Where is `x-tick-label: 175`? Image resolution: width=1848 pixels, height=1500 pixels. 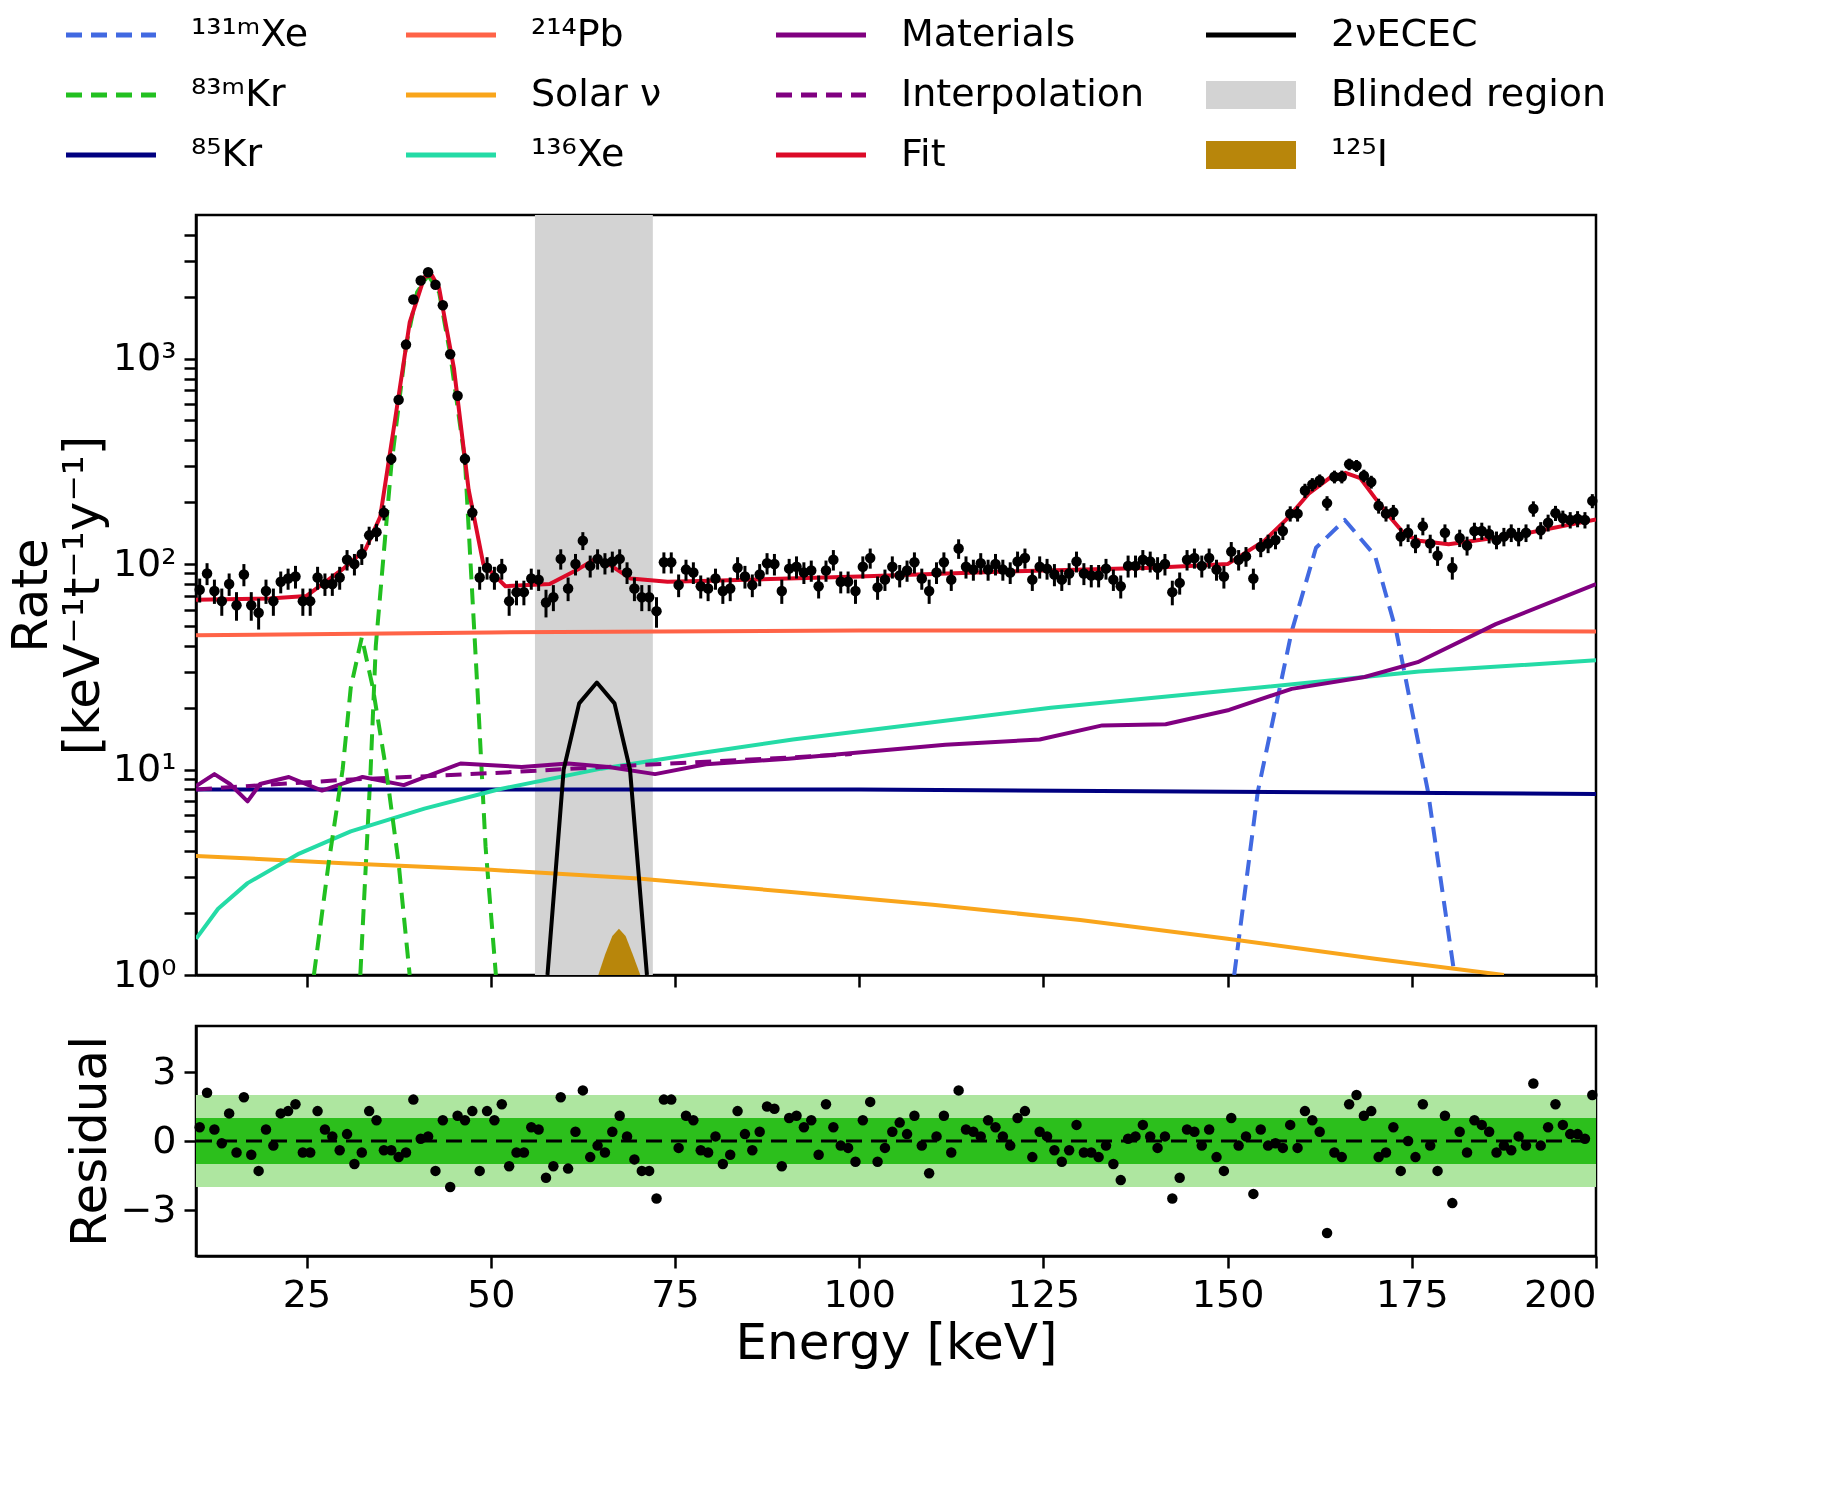
x-tick-label: 175 is located at coordinates (1412, 1293).